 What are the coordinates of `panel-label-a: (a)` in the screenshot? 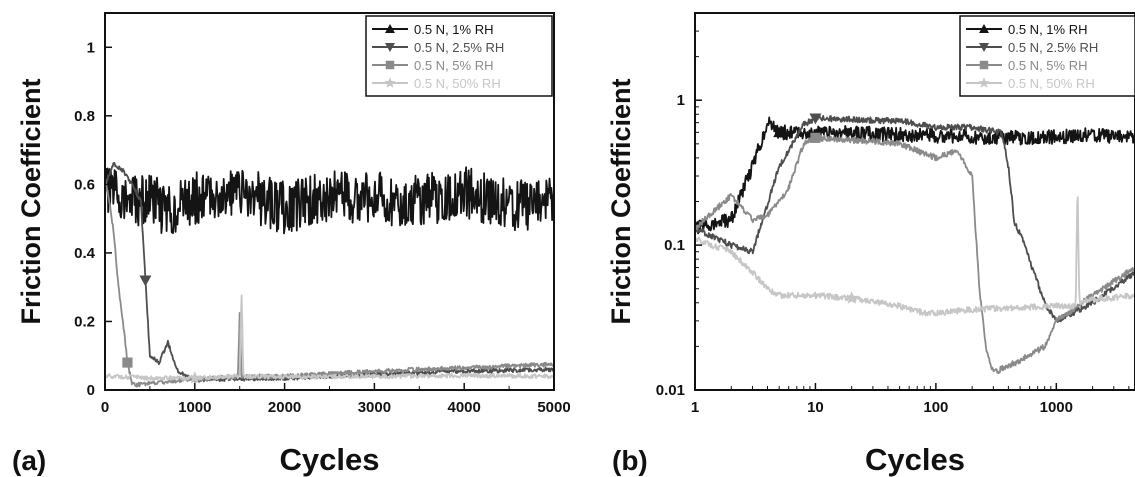 It's located at (29, 460).